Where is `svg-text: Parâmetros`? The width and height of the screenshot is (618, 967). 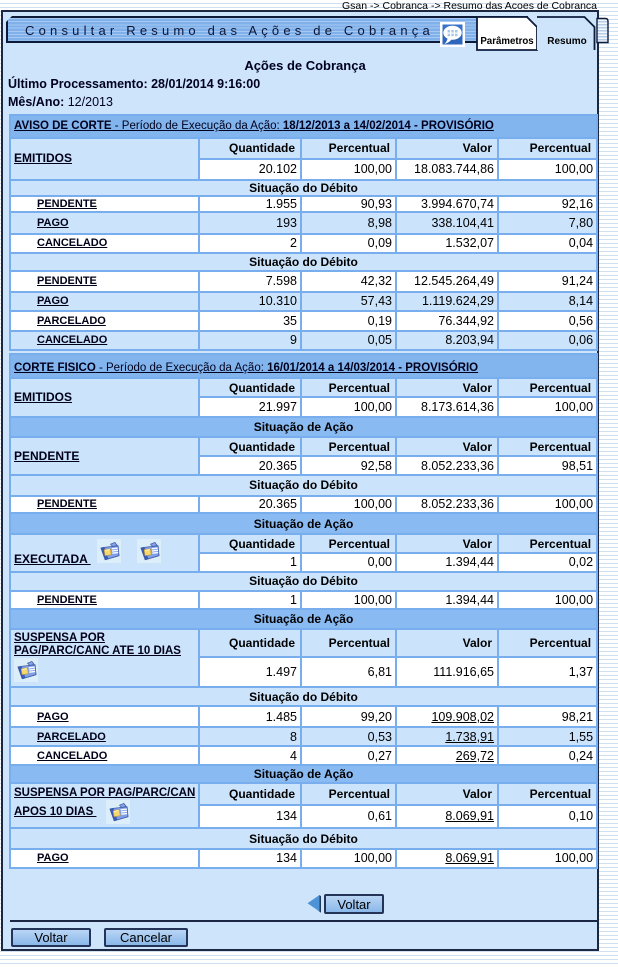
svg-text: Parâmetros is located at coordinates (506, 41).